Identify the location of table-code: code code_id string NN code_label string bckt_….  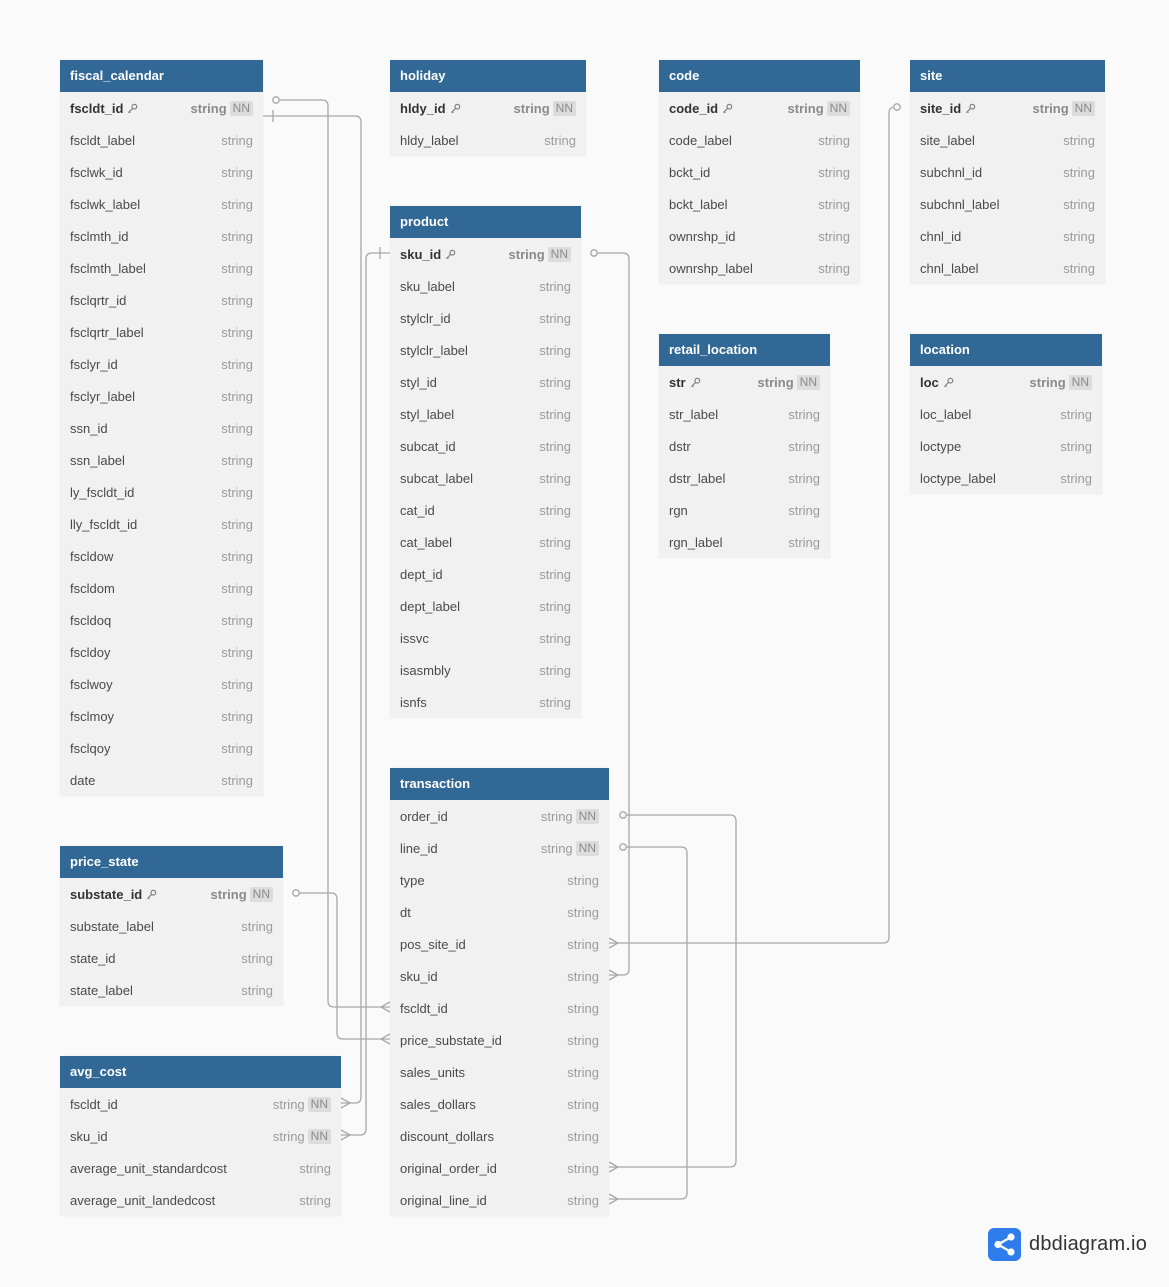
(759, 172).